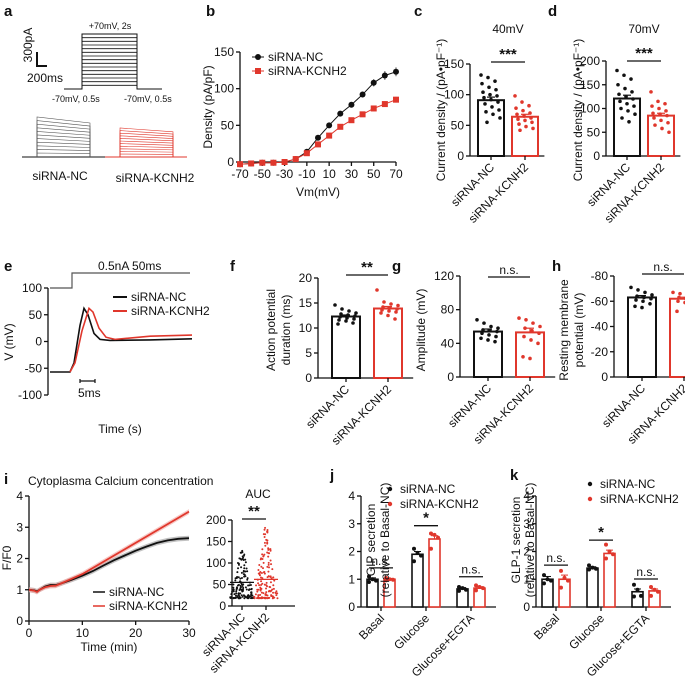 The height and width of the screenshot is (686, 685). Describe the element at coordinates (396, 174) in the screenshot. I see `x-tick-label: 70` at that location.